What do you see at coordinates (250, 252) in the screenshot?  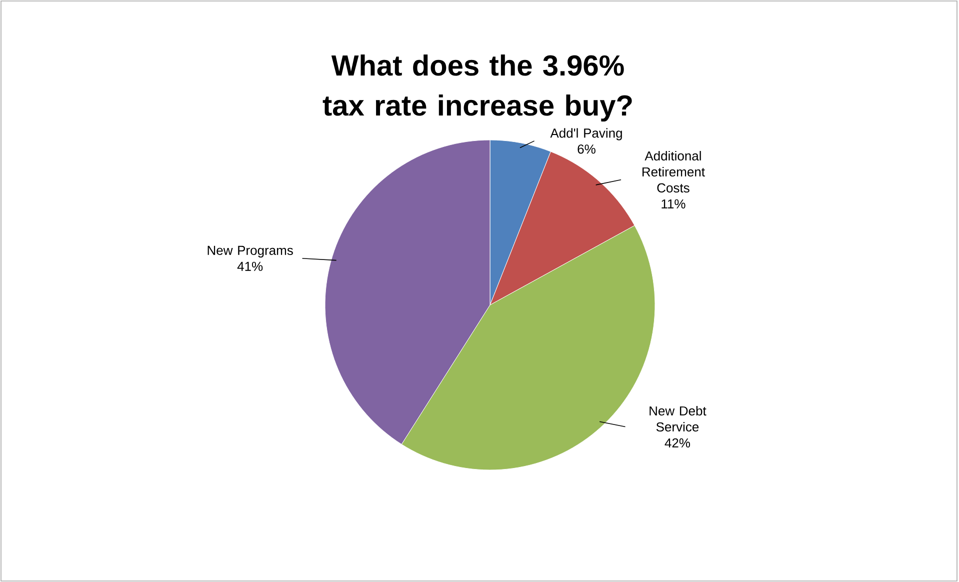 I see `slice-label: New Programs` at bounding box center [250, 252].